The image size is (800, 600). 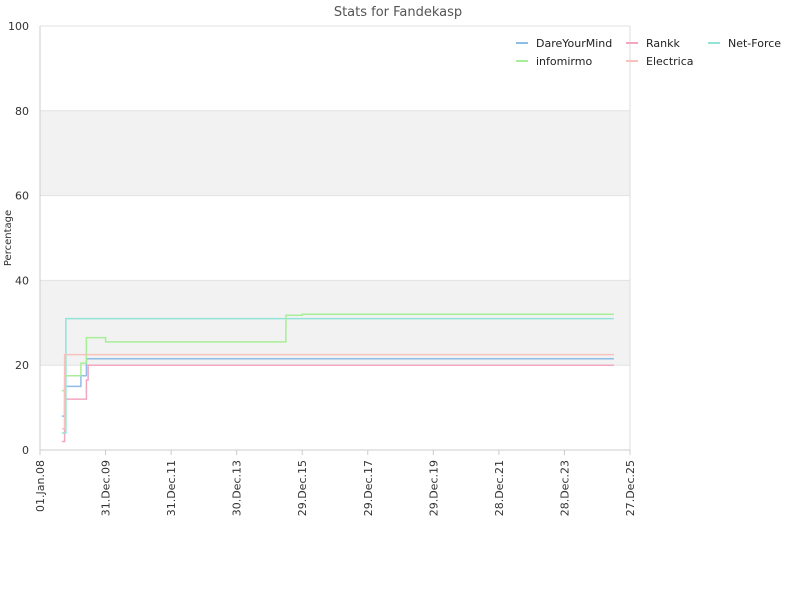 What do you see at coordinates (302, 488) in the screenshot?
I see `x-tick-label: 29.Dec.15` at bounding box center [302, 488].